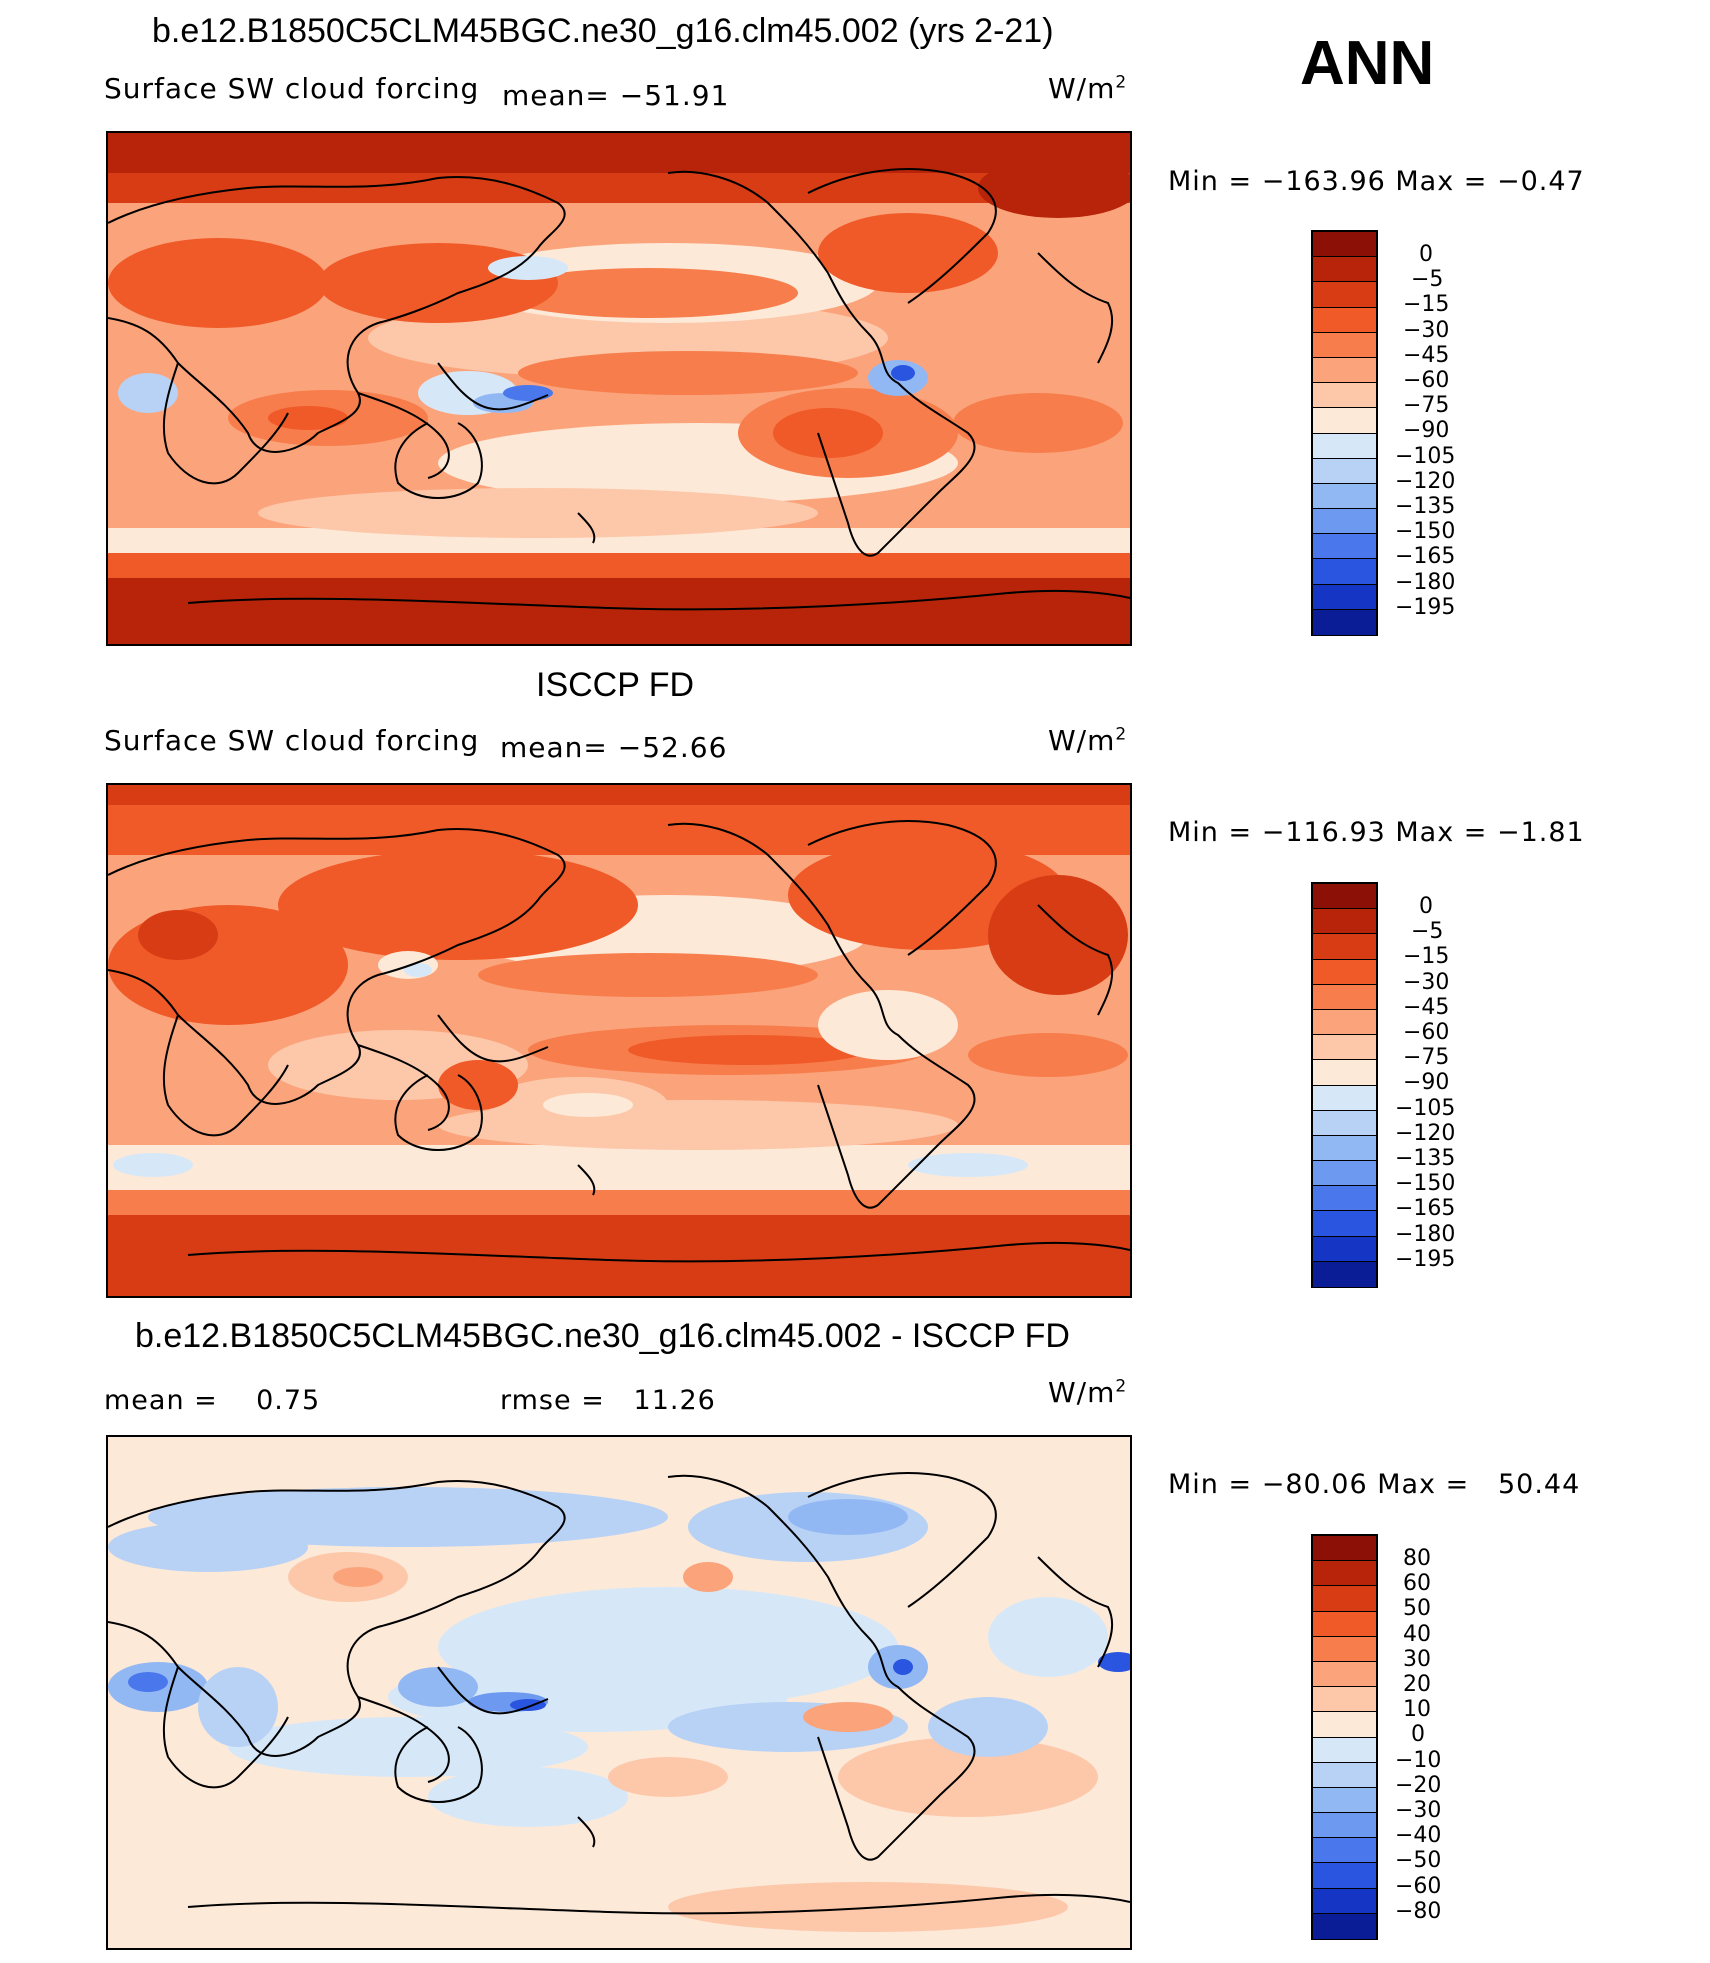  Describe the element at coordinates (608, 1400) in the screenshot. I see `rmse-label: rmse = 11.26` at that location.